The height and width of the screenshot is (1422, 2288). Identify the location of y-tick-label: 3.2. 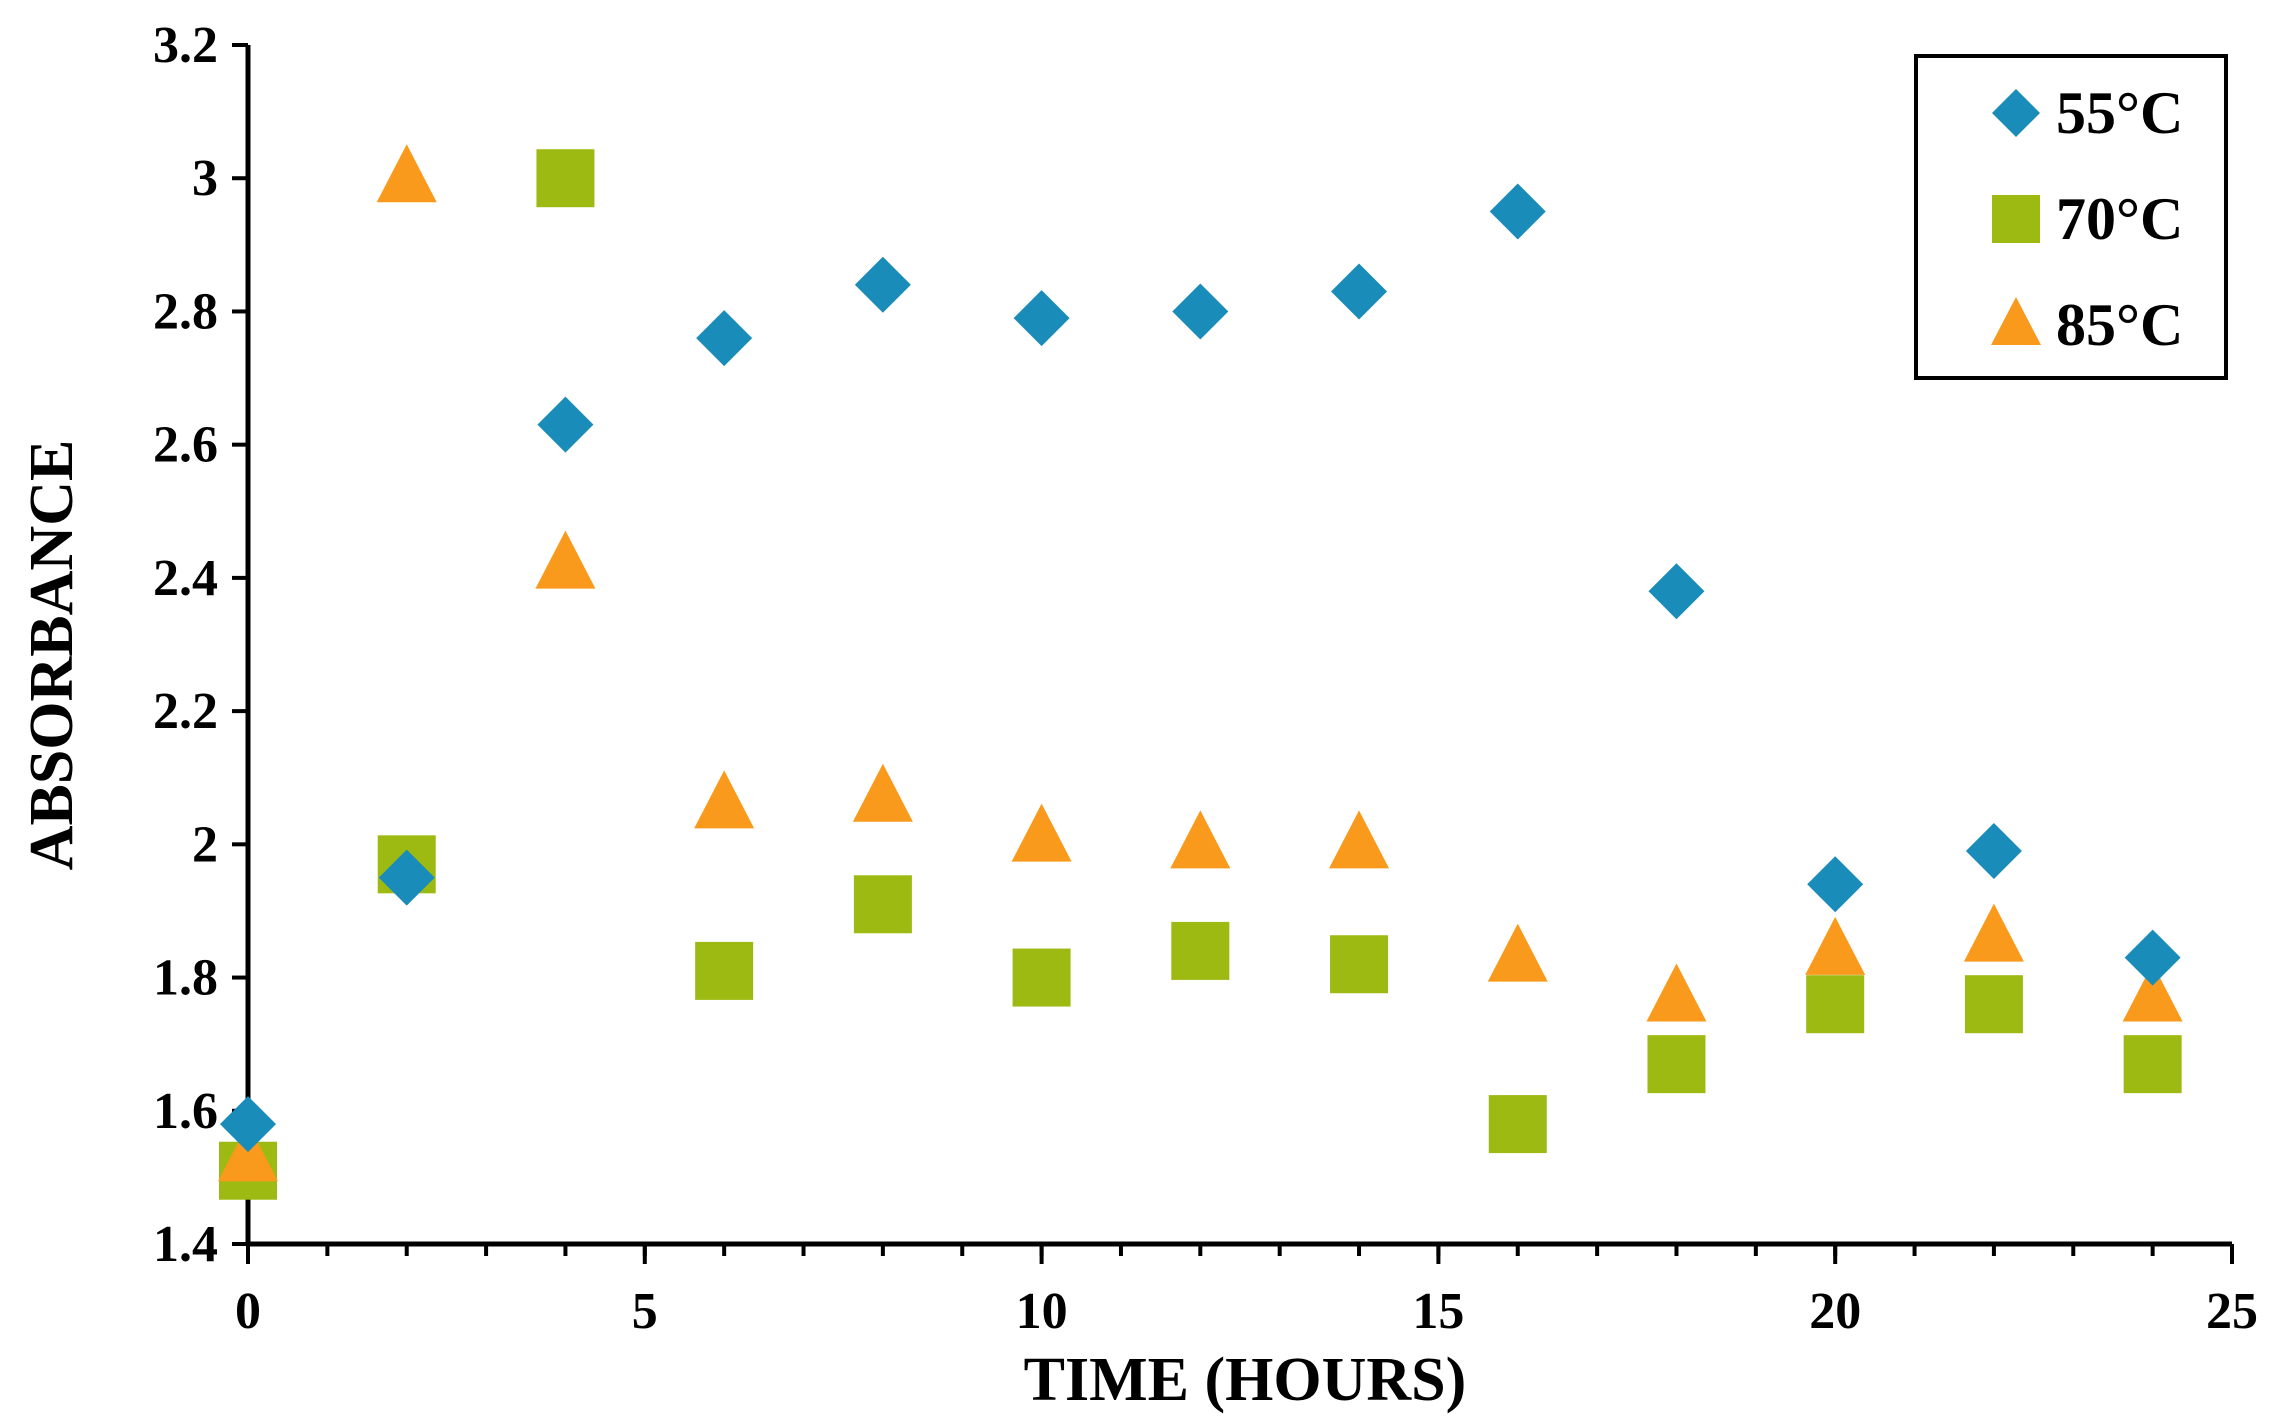
(185, 45).